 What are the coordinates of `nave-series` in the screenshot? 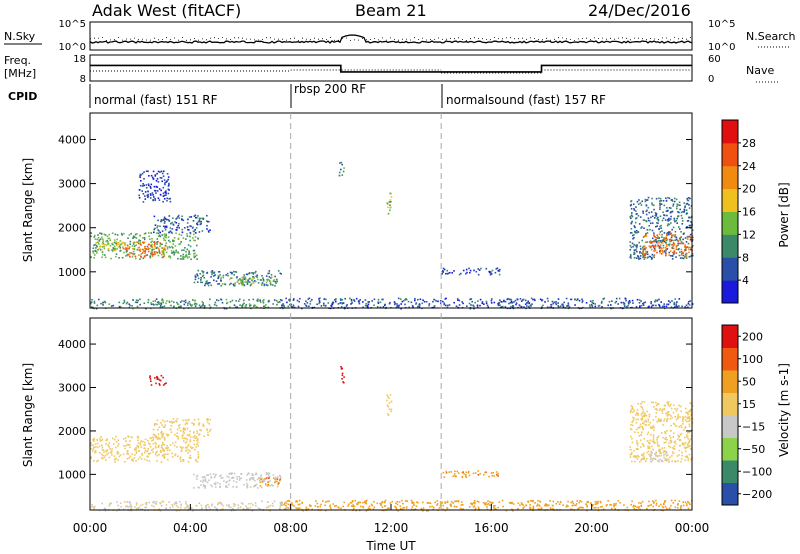 It's located at (391, 71).